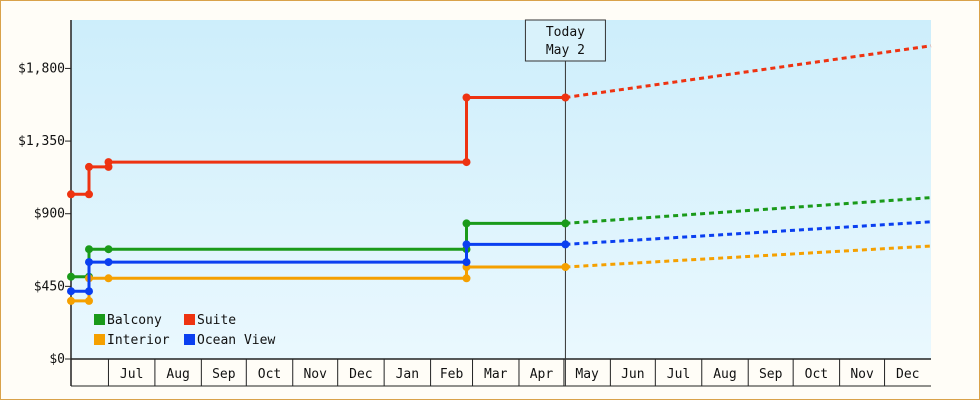 This screenshot has width=980, height=400. I want to click on legend-item-balcony: Balcony, so click(128, 320).